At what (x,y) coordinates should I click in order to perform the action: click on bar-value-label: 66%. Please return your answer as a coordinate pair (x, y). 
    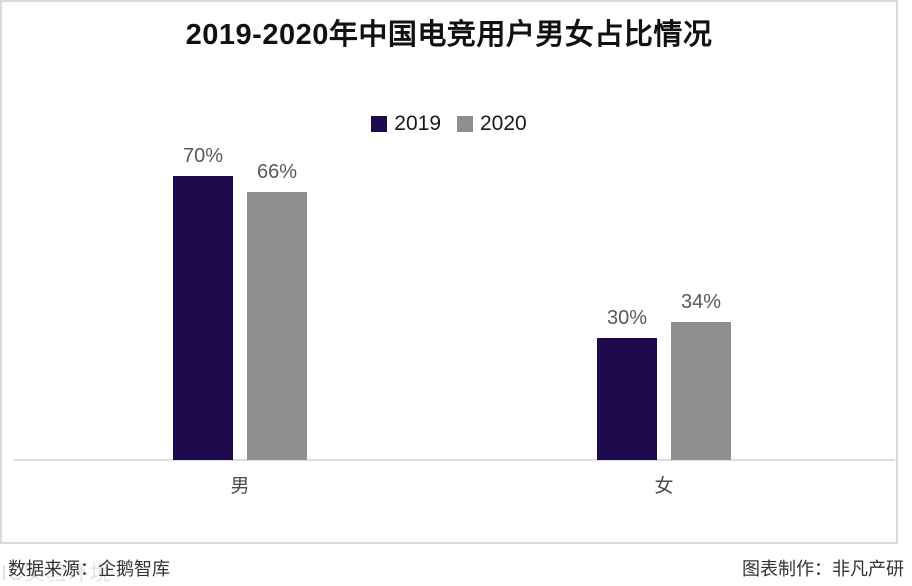
    Looking at the image, I should click on (277, 172).